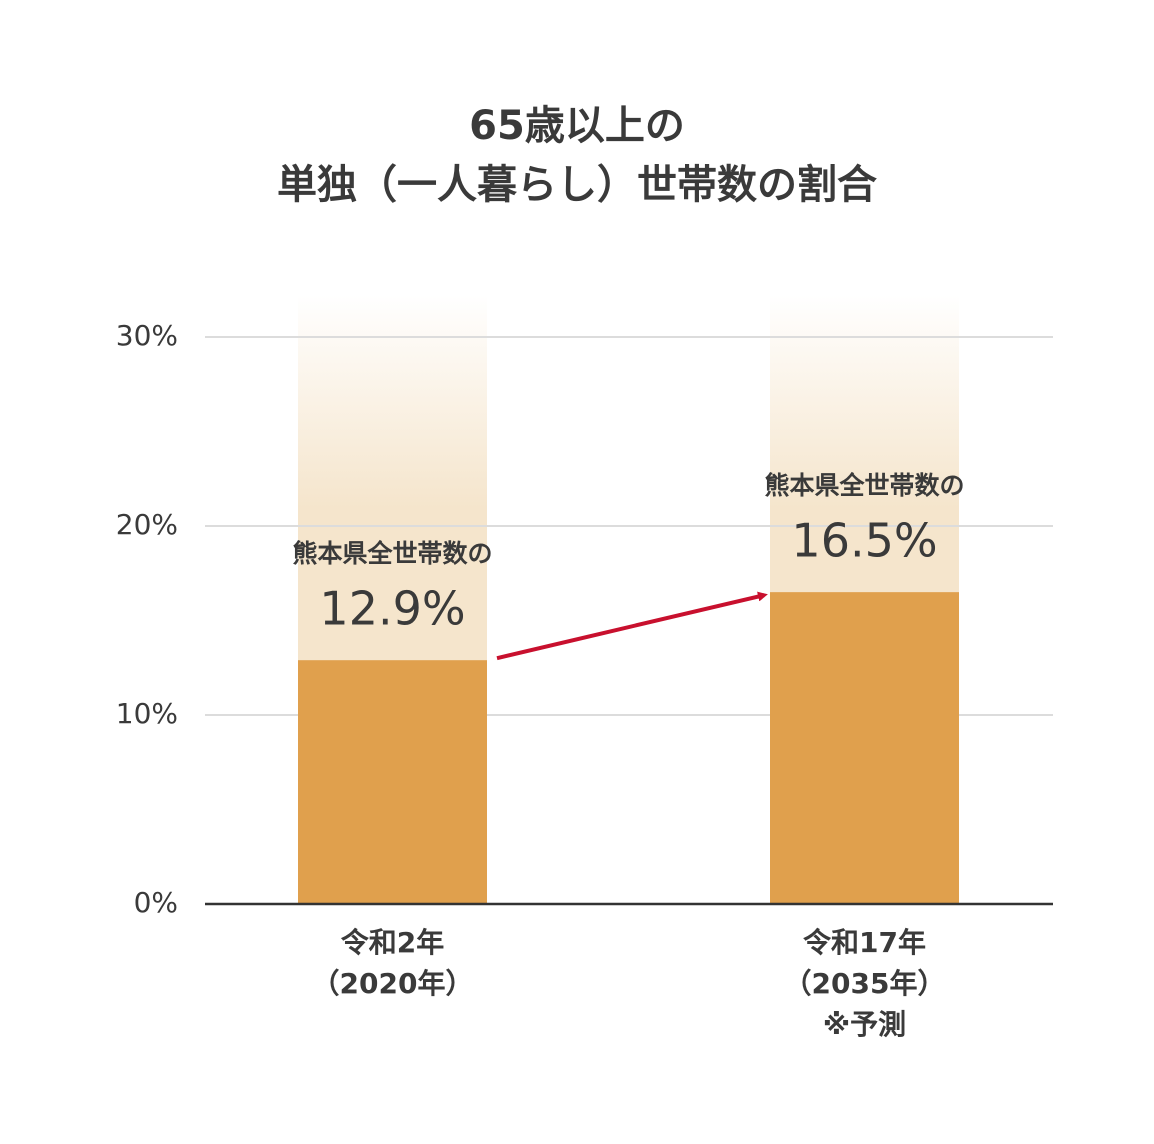 The width and height of the screenshot is (1154, 1144). I want to click on y-tick-label: 10%, so click(147, 713).